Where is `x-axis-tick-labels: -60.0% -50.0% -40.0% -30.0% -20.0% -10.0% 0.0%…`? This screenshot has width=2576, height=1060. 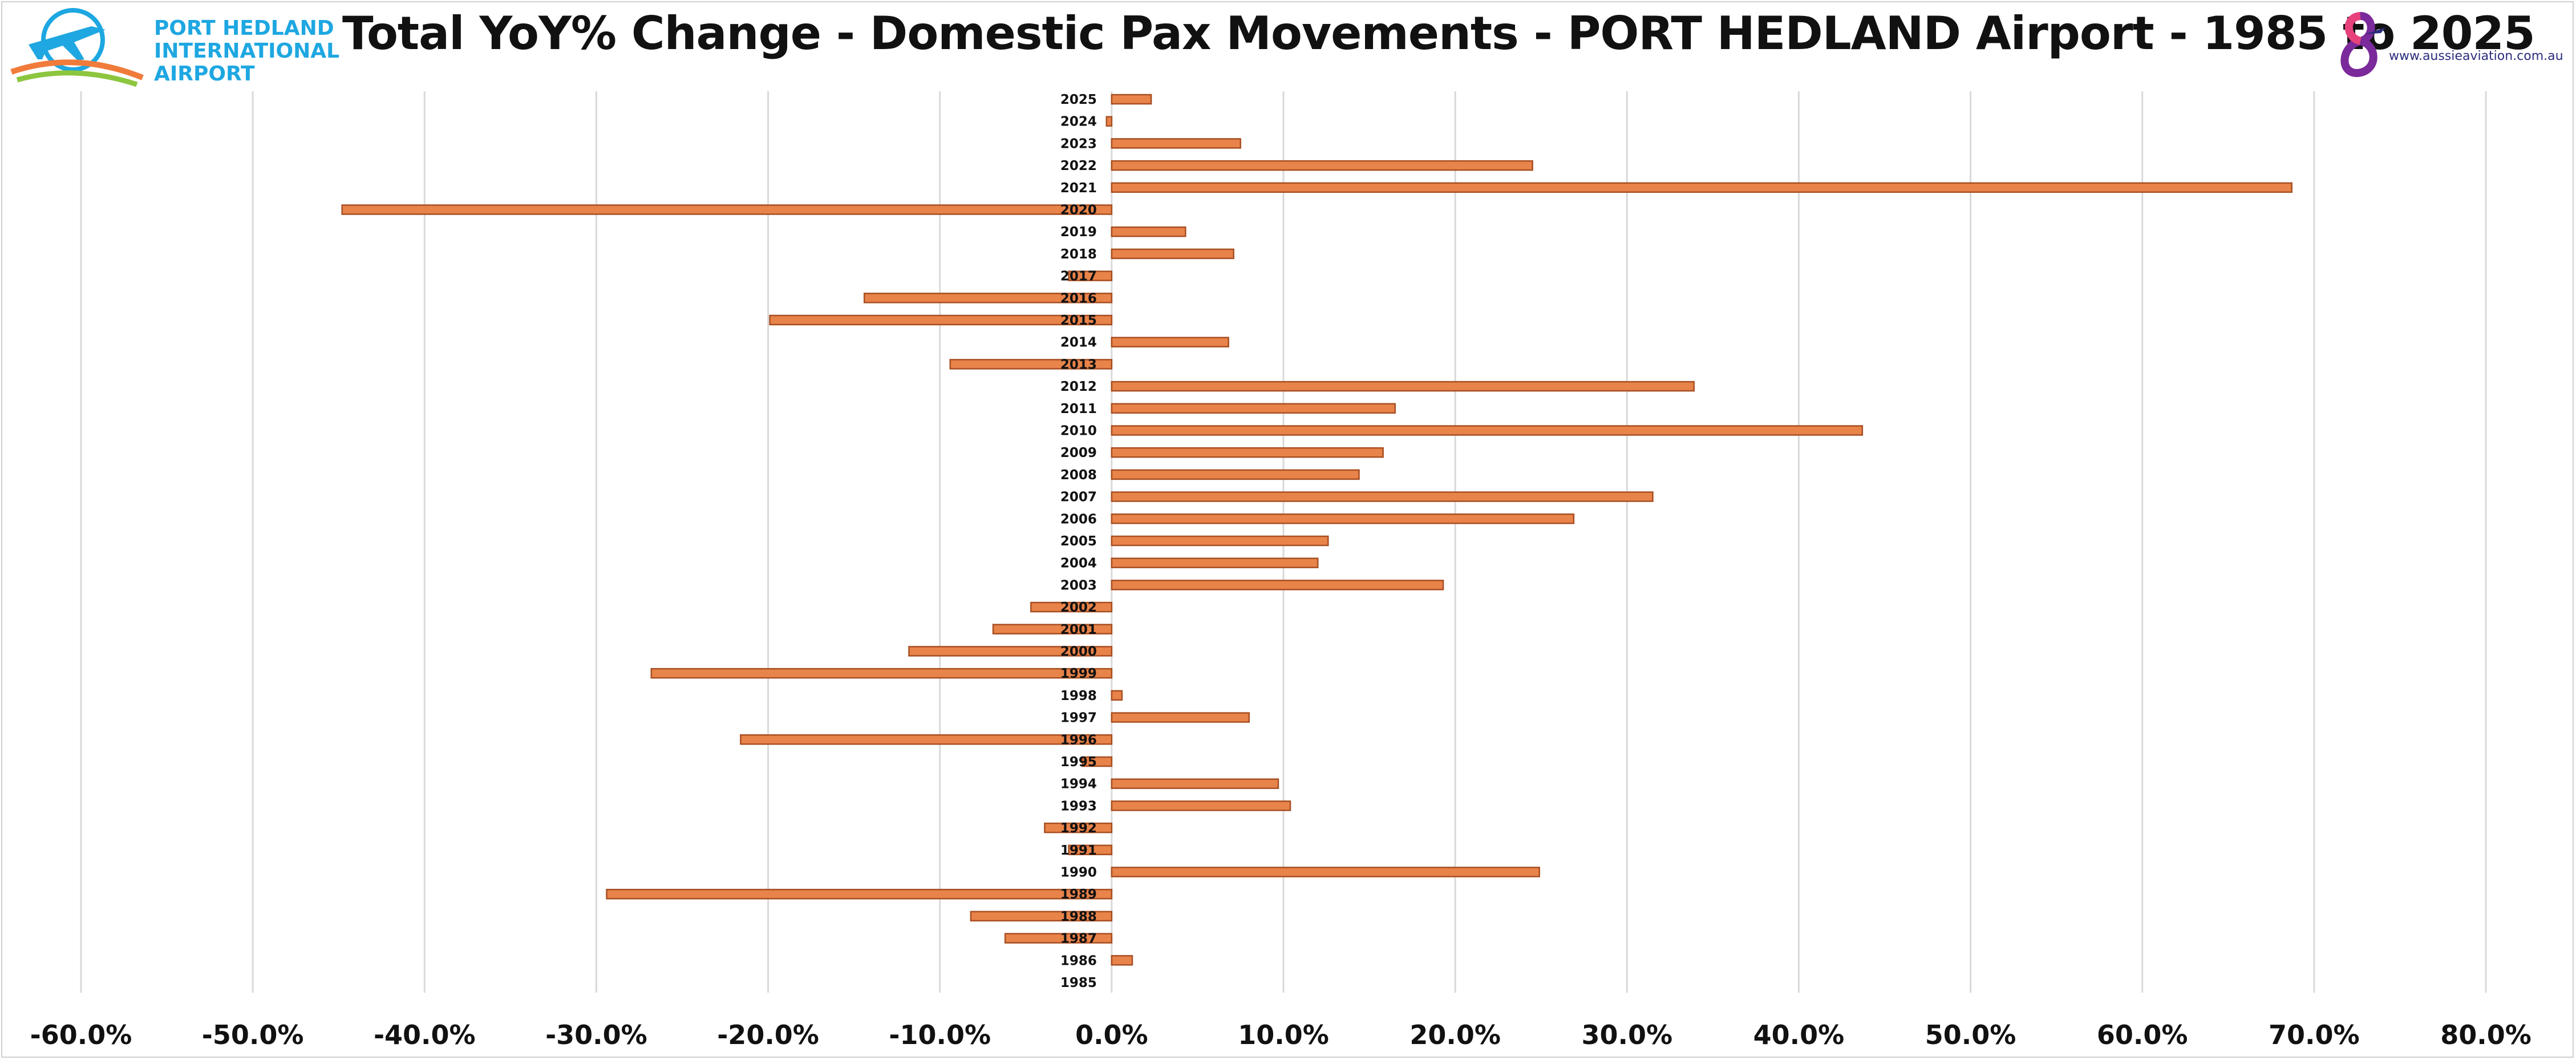 x-axis-tick-labels: -60.0% -50.0% -40.0% -30.0% -20.0% -10.0% 0.0%… is located at coordinates (1281, 1034).